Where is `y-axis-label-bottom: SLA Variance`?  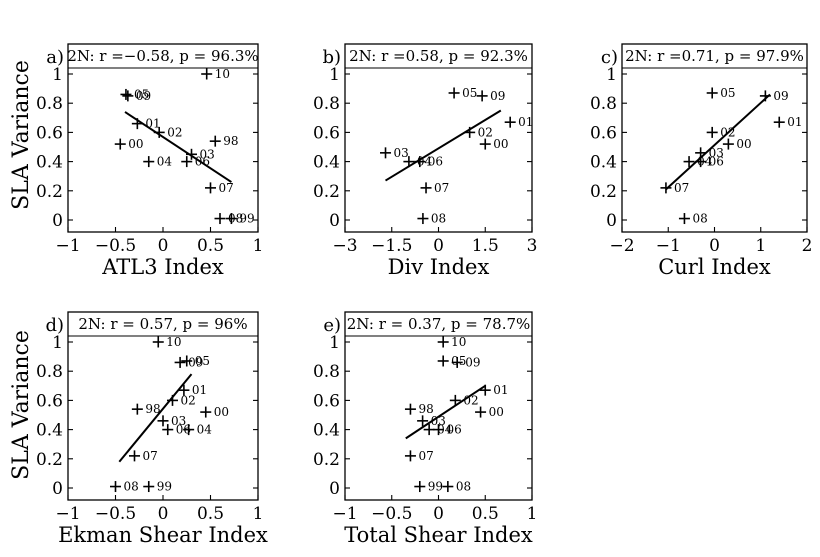 y-axis-label-bottom: SLA Variance is located at coordinates (21, 405).